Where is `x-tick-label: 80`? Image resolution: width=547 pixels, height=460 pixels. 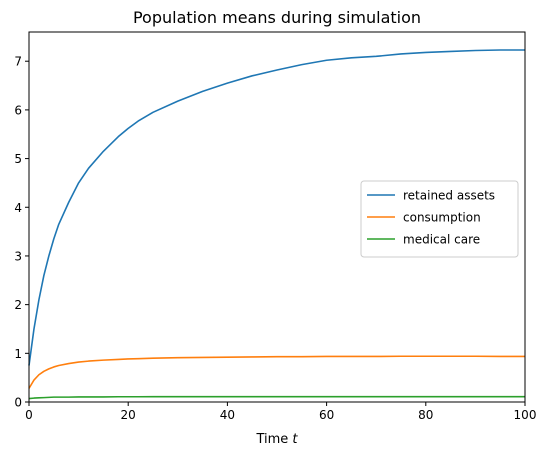
x-tick-label: 80 is located at coordinates (425, 415).